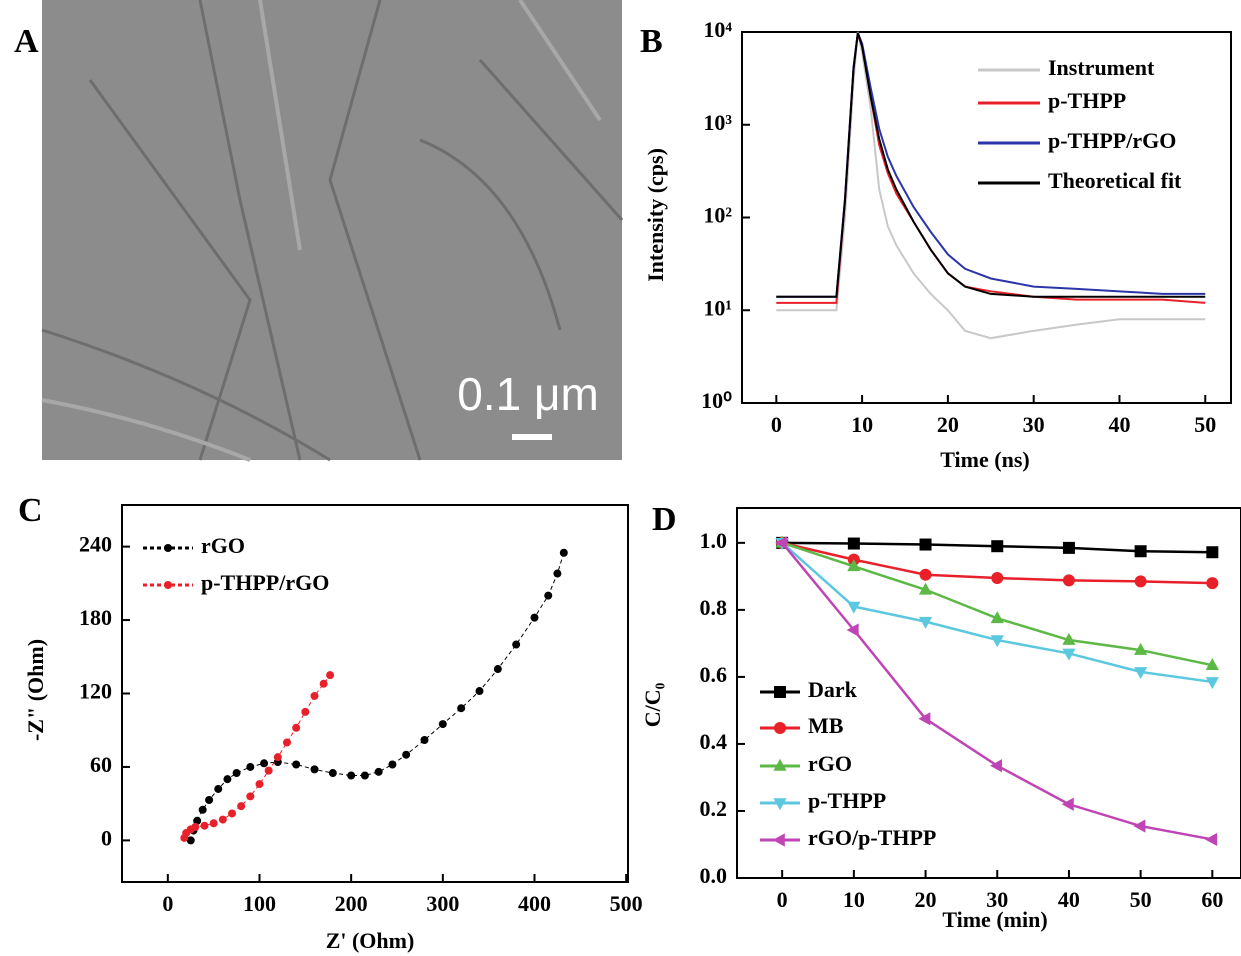  What do you see at coordinates (717, 29) in the screenshot?
I see `y-tick-label: 10⁴` at bounding box center [717, 29].